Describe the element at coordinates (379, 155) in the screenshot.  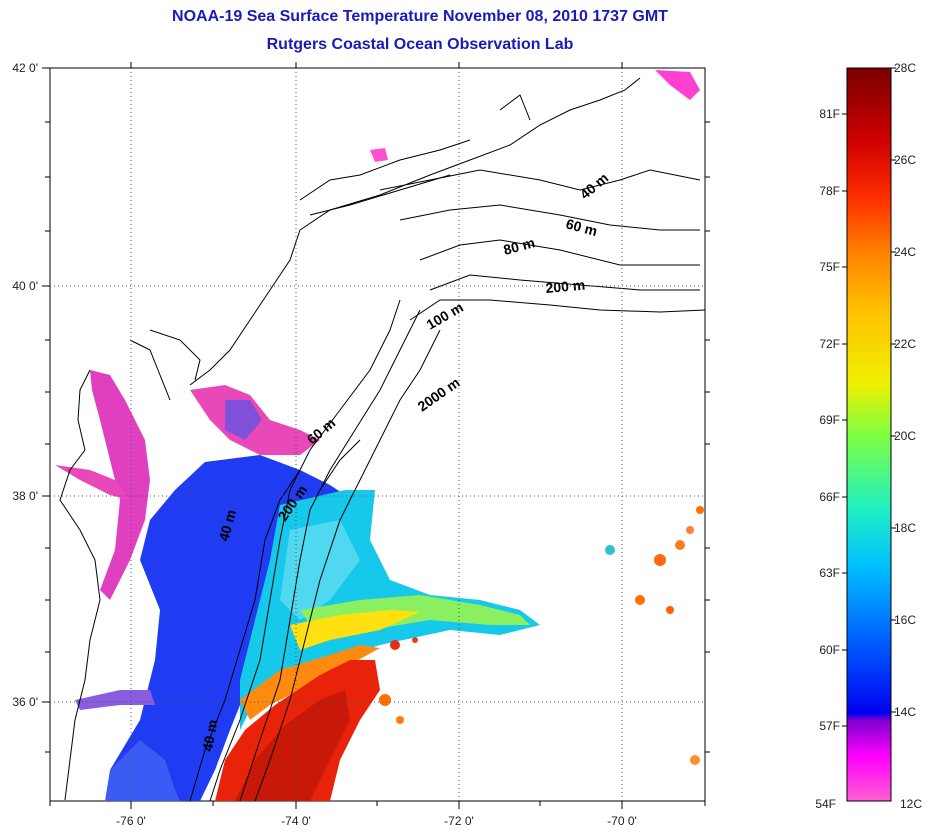
I see `li-sound-magenta` at that location.